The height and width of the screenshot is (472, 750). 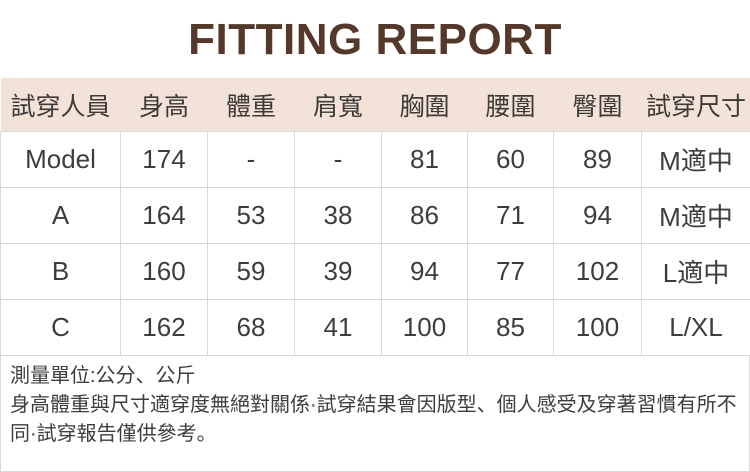 What do you see at coordinates (695, 271) in the screenshot?
I see `table-cell: L適中` at bounding box center [695, 271].